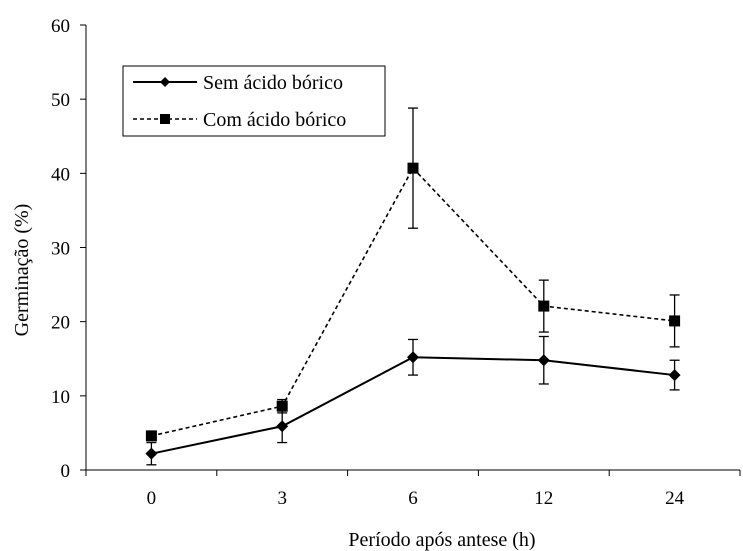 The image size is (743, 551). What do you see at coordinates (675, 498) in the screenshot?
I see `x-tick-label: 24` at bounding box center [675, 498].